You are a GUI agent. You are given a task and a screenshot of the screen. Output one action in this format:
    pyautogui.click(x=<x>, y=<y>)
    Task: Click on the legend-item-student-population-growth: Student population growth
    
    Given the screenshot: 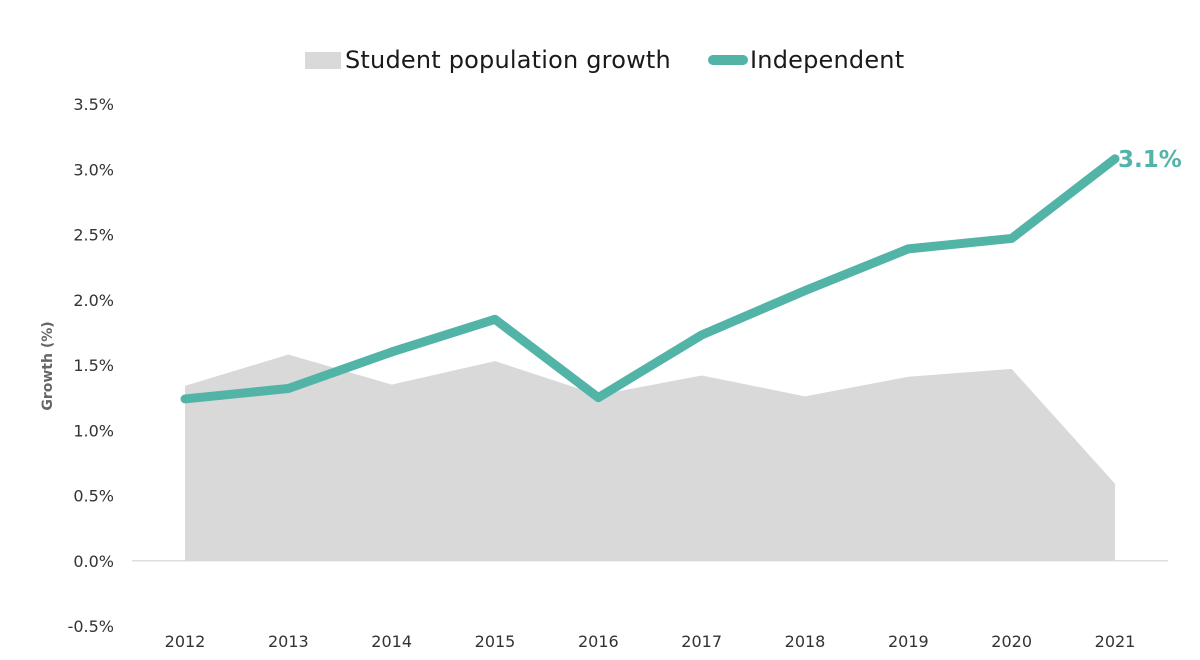 What is the action you would take?
    pyautogui.click(x=488, y=60)
    